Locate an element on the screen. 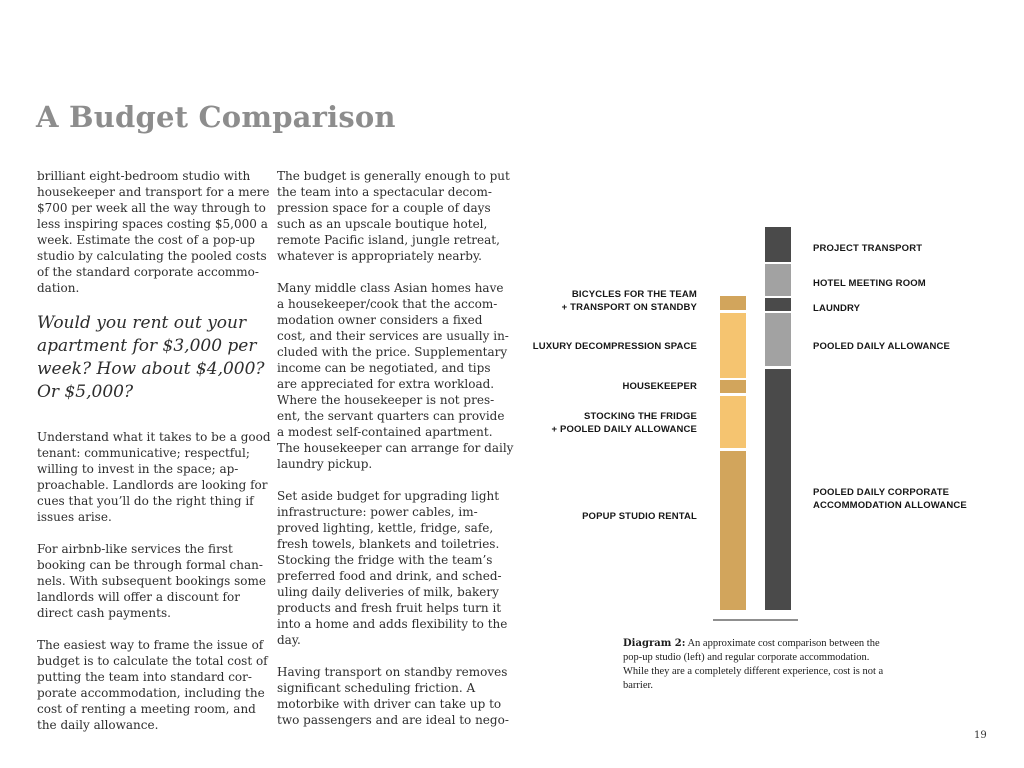 The height and width of the screenshot is (768, 1024). segment-label: LAUNDRY is located at coordinates (837, 308).